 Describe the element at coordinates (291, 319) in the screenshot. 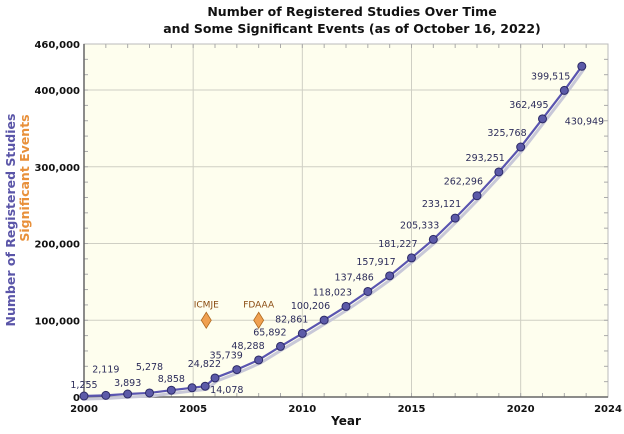

I see `data-label: 82,861` at that location.